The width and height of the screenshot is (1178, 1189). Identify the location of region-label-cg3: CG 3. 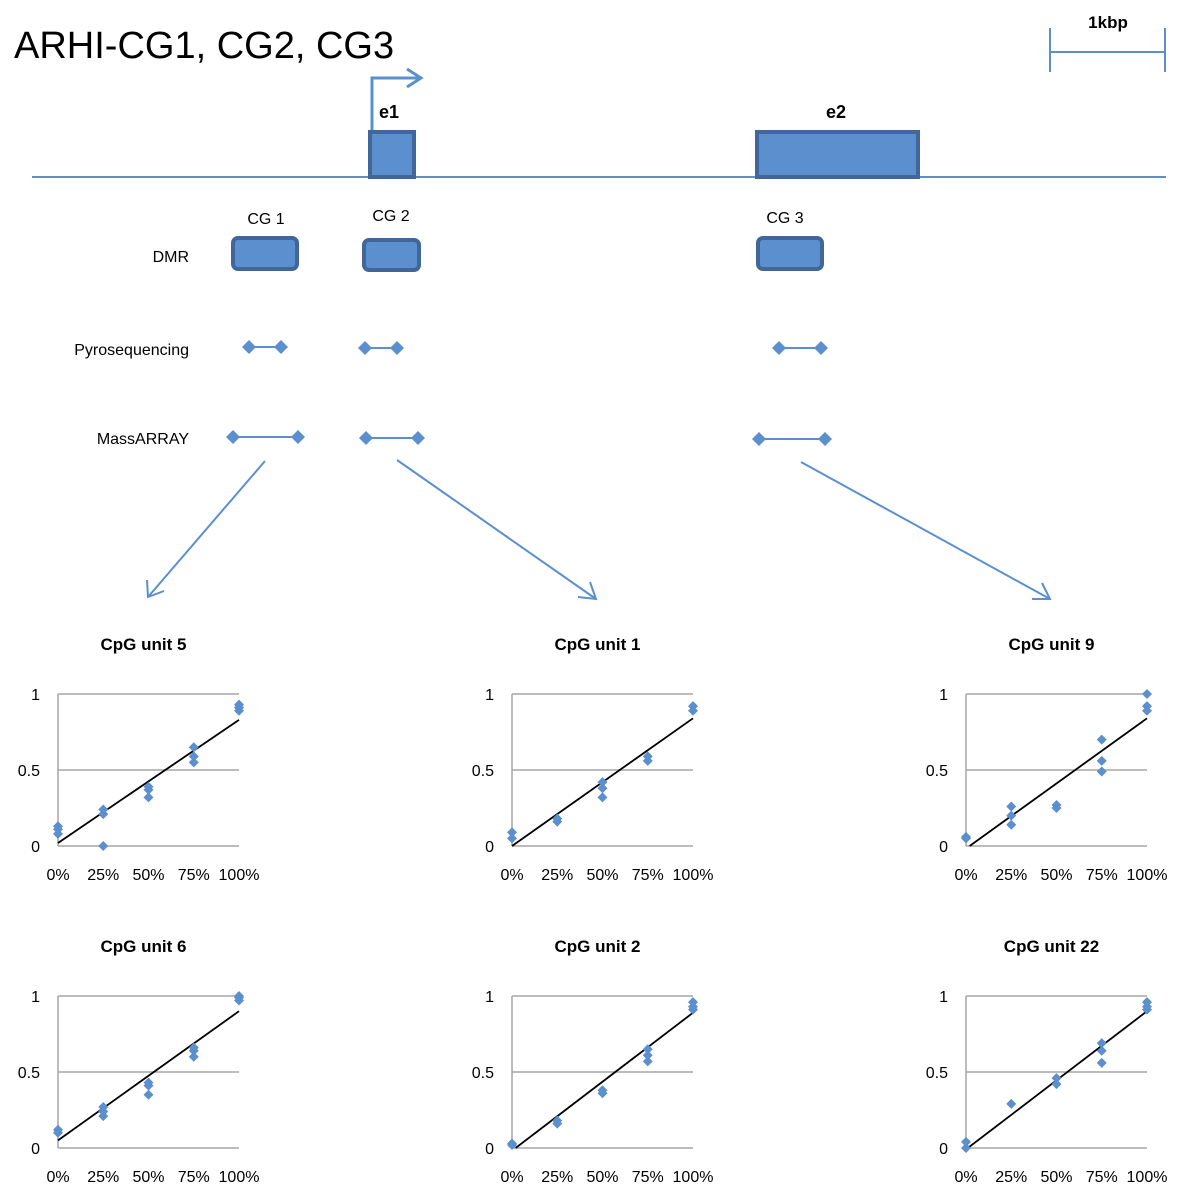
(784, 218).